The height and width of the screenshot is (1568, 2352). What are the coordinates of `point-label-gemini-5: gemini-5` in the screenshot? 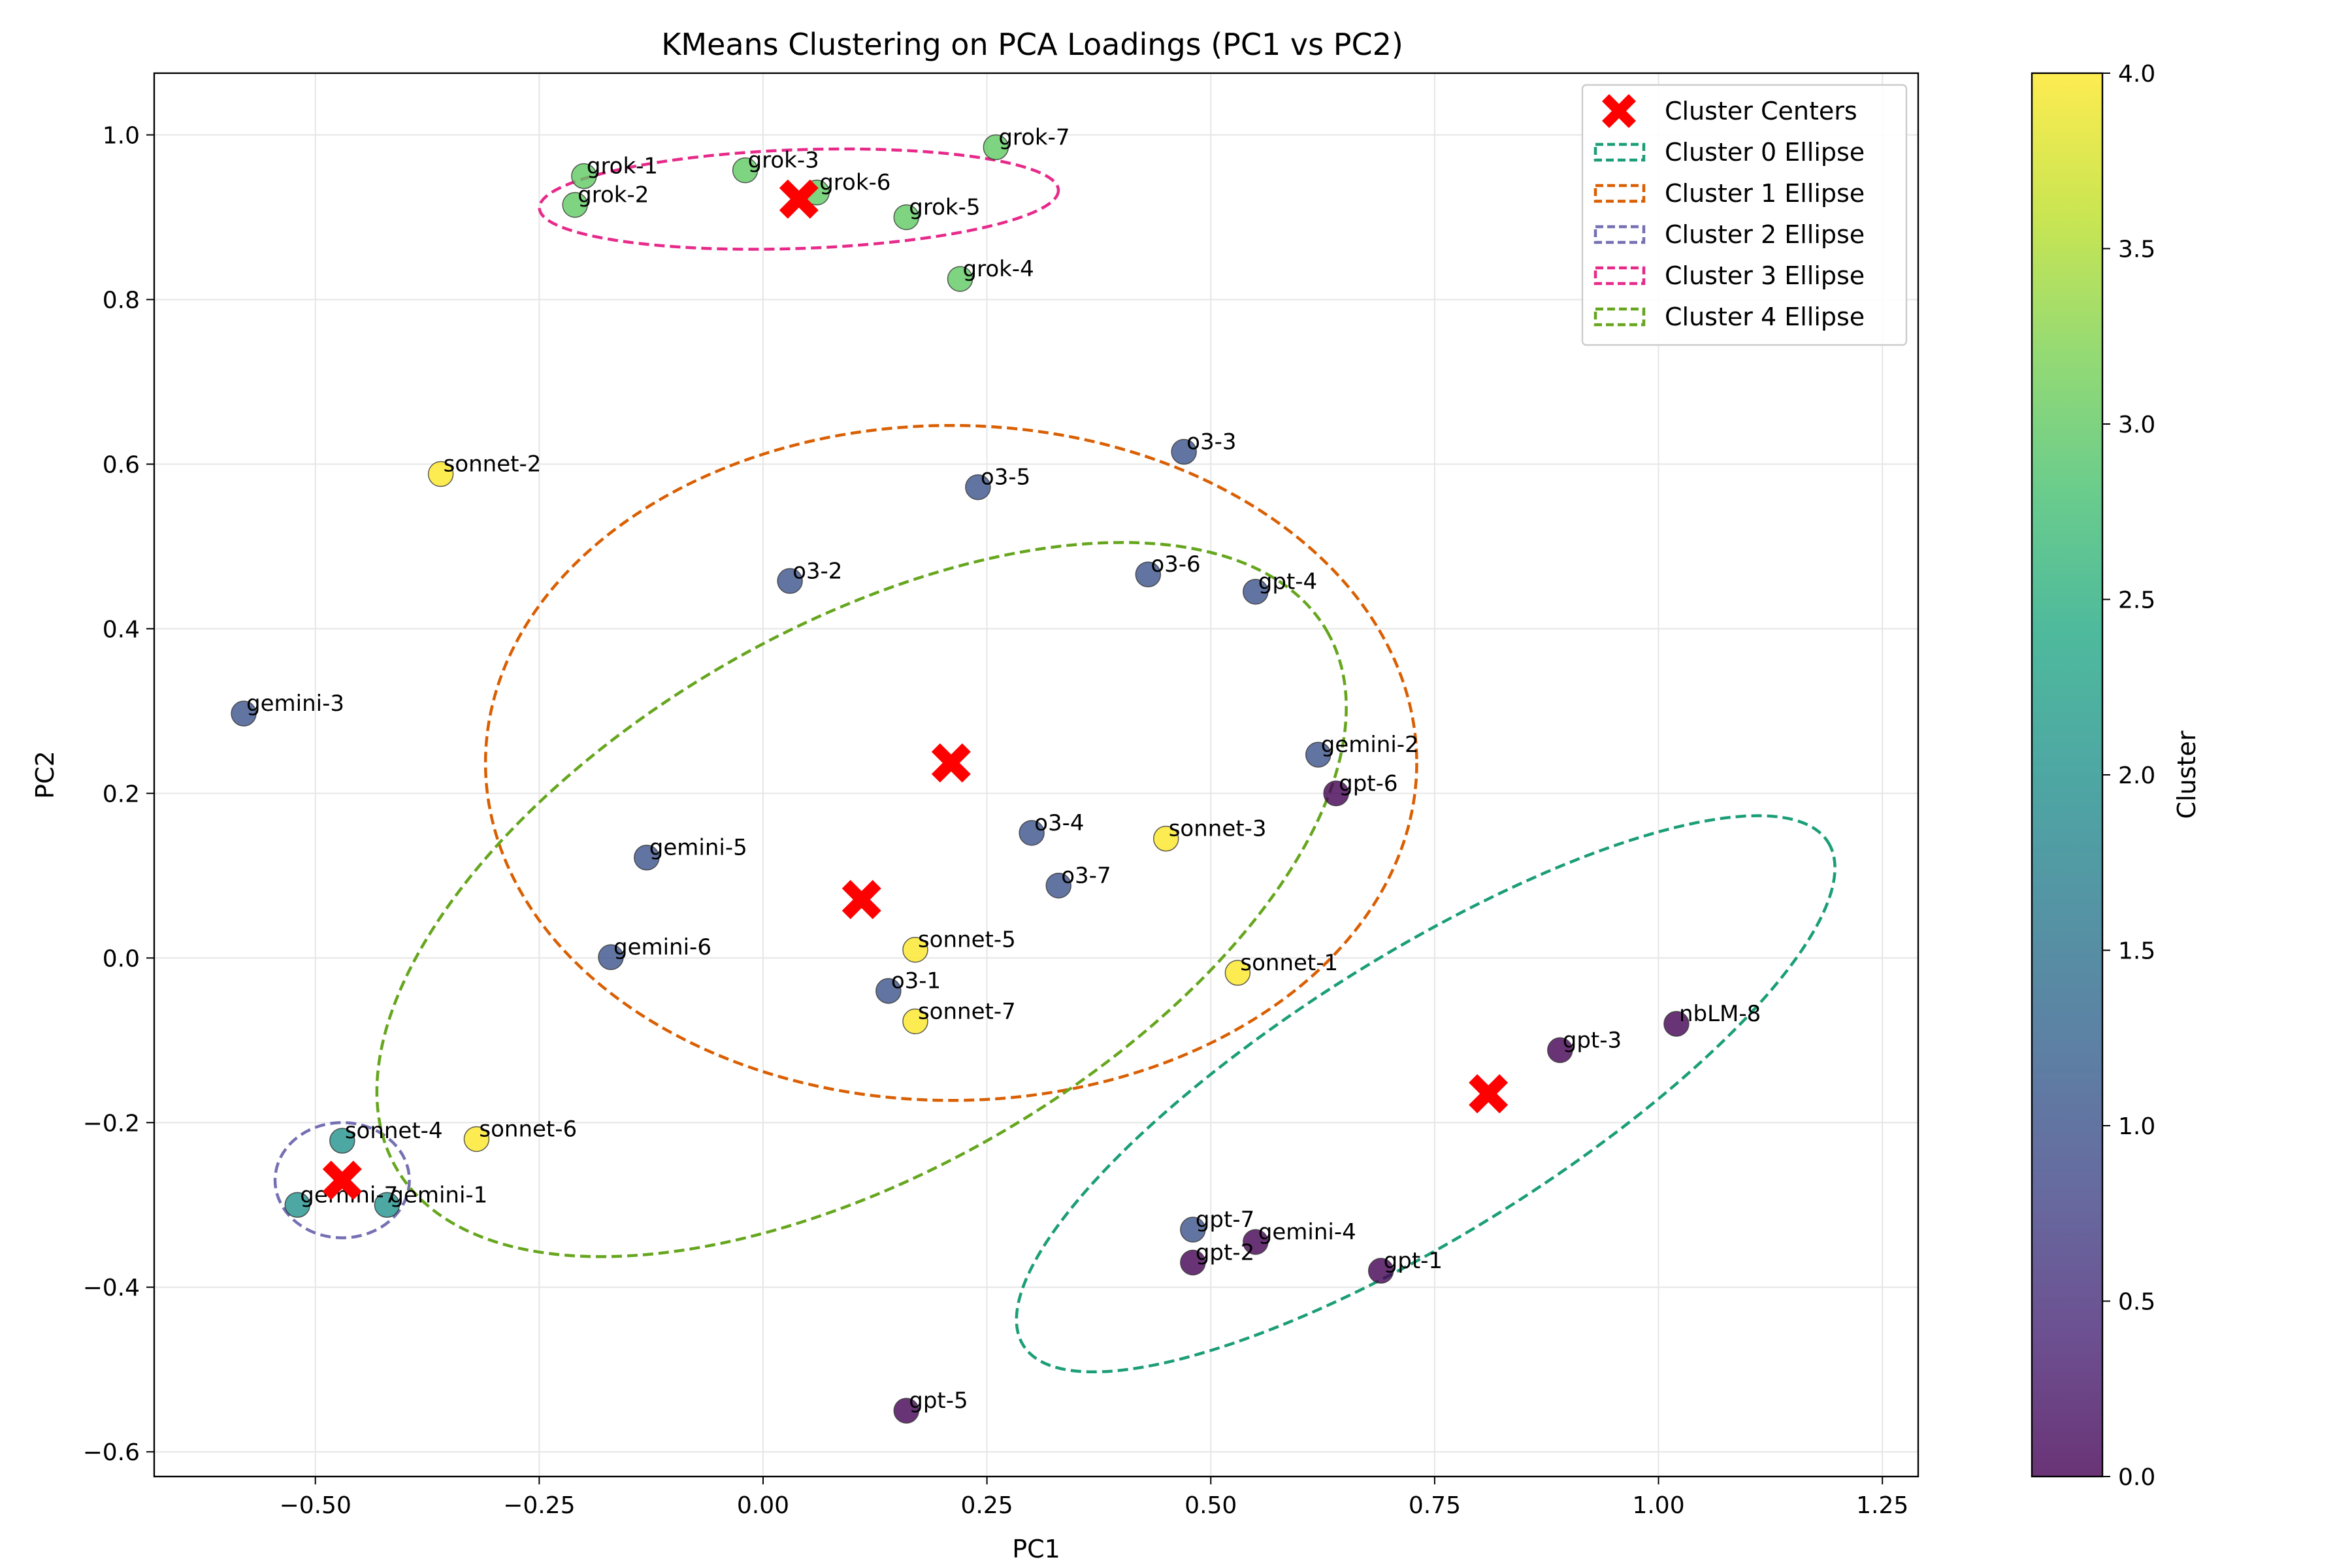 It's located at (698, 848).